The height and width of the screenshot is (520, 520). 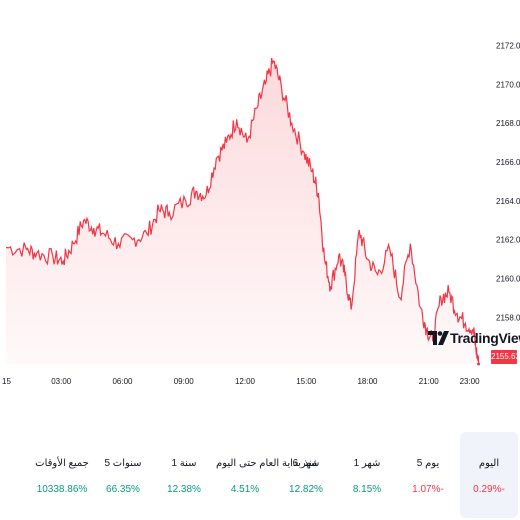 What do you see at coordinates (184, 489) in the screenshot?
I see `performance-period-value: 12.38%` at bounding box center [184, 489].